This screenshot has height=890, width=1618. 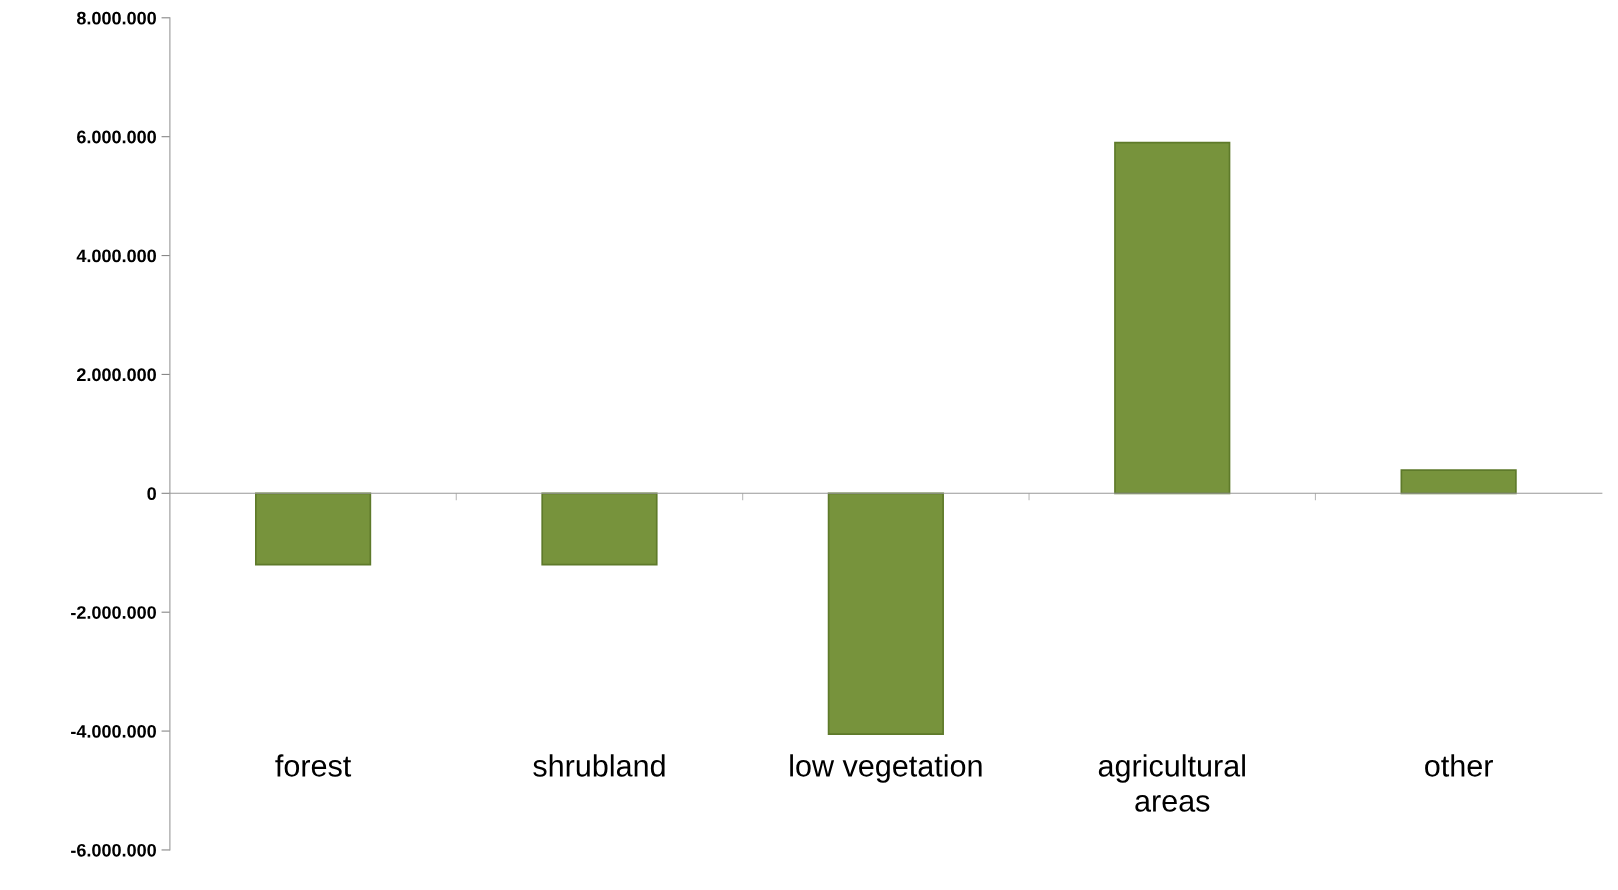 I want to click on y-tick-label: 4.000.000, so click(x=116, y=256).